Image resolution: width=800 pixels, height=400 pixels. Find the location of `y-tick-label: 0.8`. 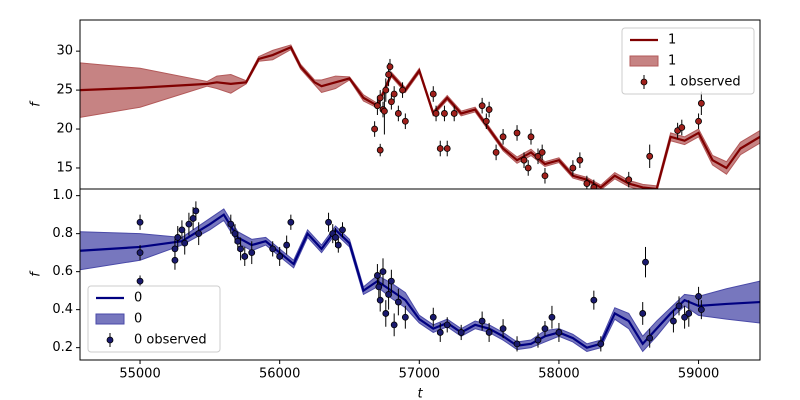

y-tick-label: 0.8 is located at coordinates (62, 233).